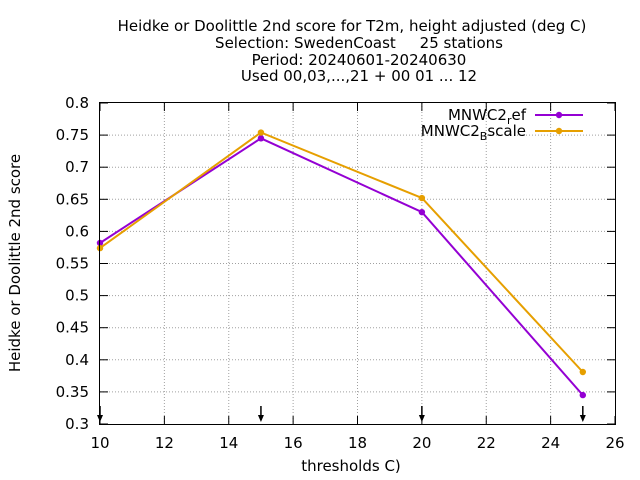 The height and width of the screenshot is (480, 640). What do you see at coordinates (228, 443) in the screenshot?
I see `x-tick-label: 14` at bounding box center [228, 443].